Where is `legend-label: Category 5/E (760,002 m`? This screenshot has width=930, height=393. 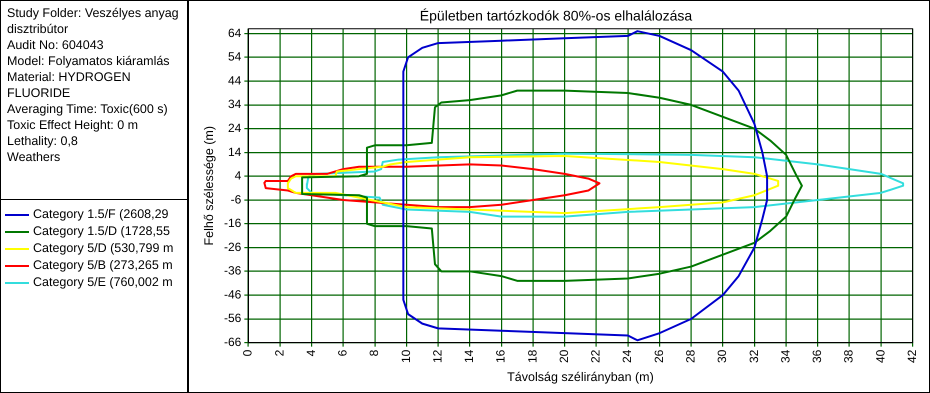
legend-label: Category 5/E (760,002 m is located at coordinates (103, 282).